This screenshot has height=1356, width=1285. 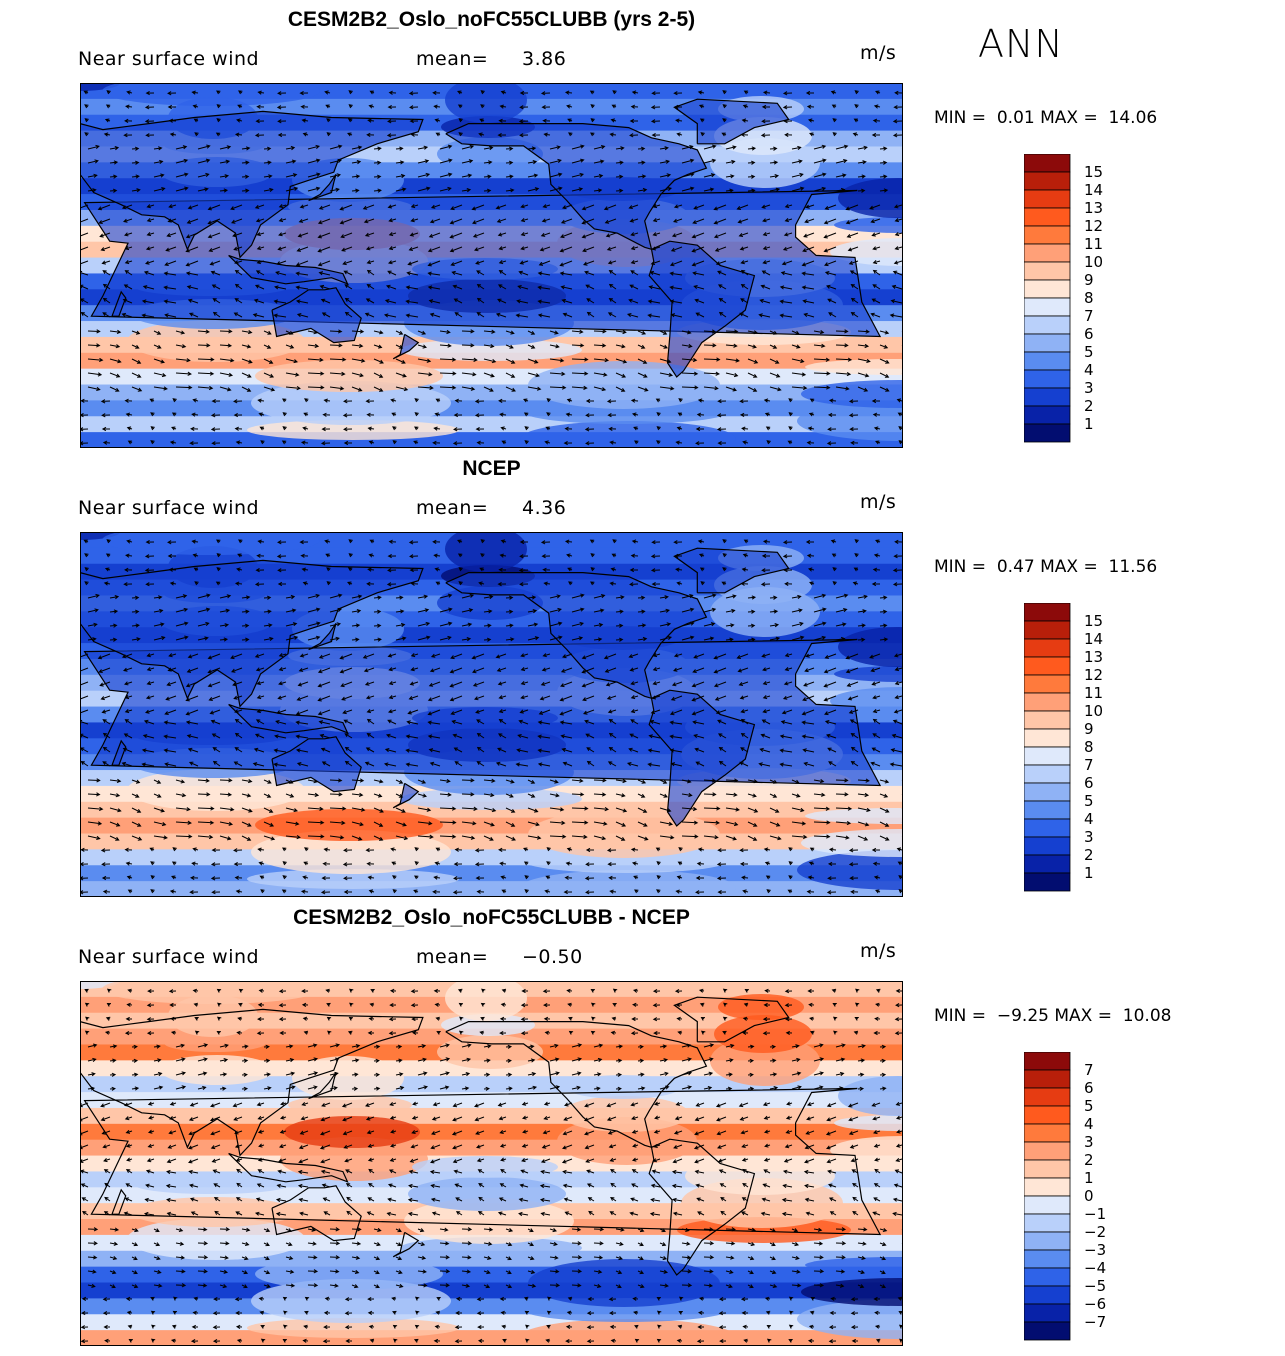 What do you see at coordinates (491, 440) in the screenshot?
I see `field-band` at bounding box center [491, 440].